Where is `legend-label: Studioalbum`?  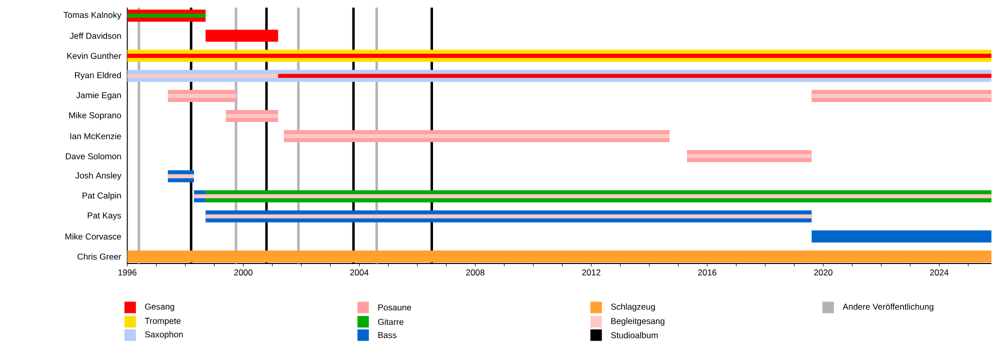 legend-label: Studioalbum is located at coordinates (634, 335).